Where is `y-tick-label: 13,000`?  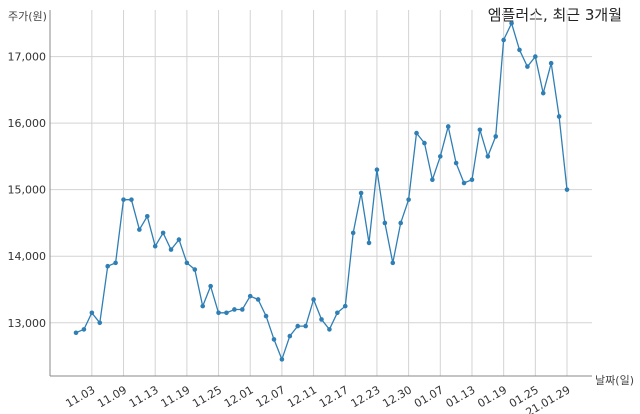
y-tick-label: 13,000 is located at coordinates (27, 323).